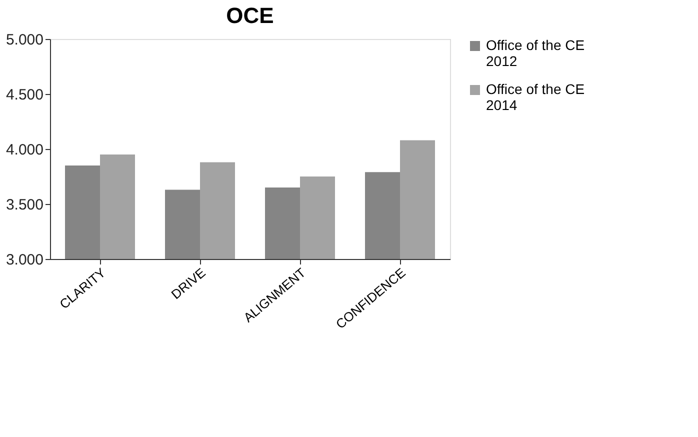  Describe the element at coordinates (25, 150) in the screenshot. I see `y-tick-label: 4.000` at that location.